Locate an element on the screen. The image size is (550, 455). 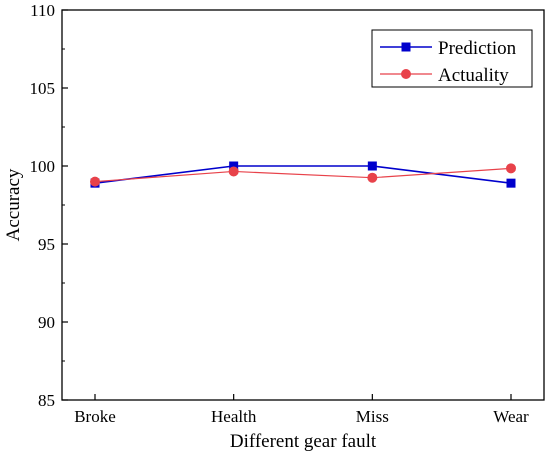
y-tick-label: 110 is located at coordinates (42, 10).